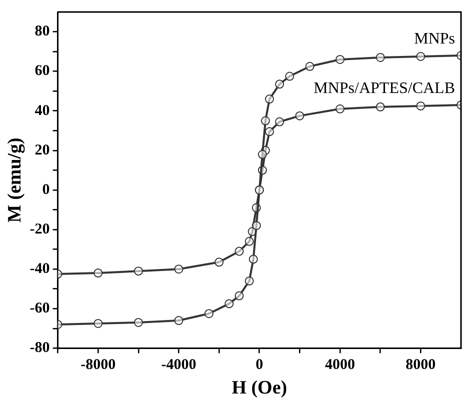 Image resolution: width=475 pixels, height=402 pixels. Describe the element at coordinates (42, 110) in the screenshot. I see `y-tick-label: 40` at that location.